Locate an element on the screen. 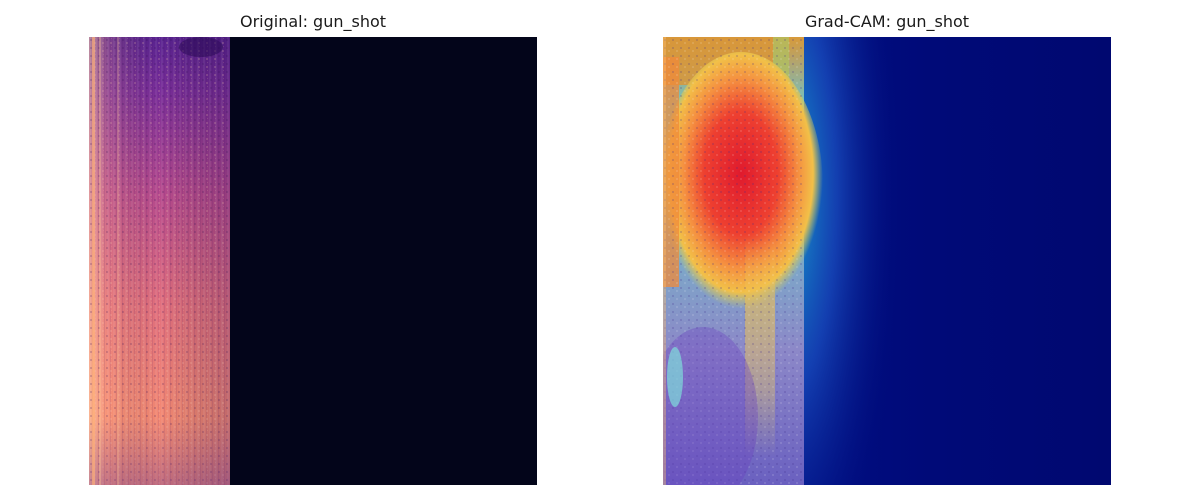  gradcam-title: Grad-CAM: gun_shot is located at coordinates (887, 21).